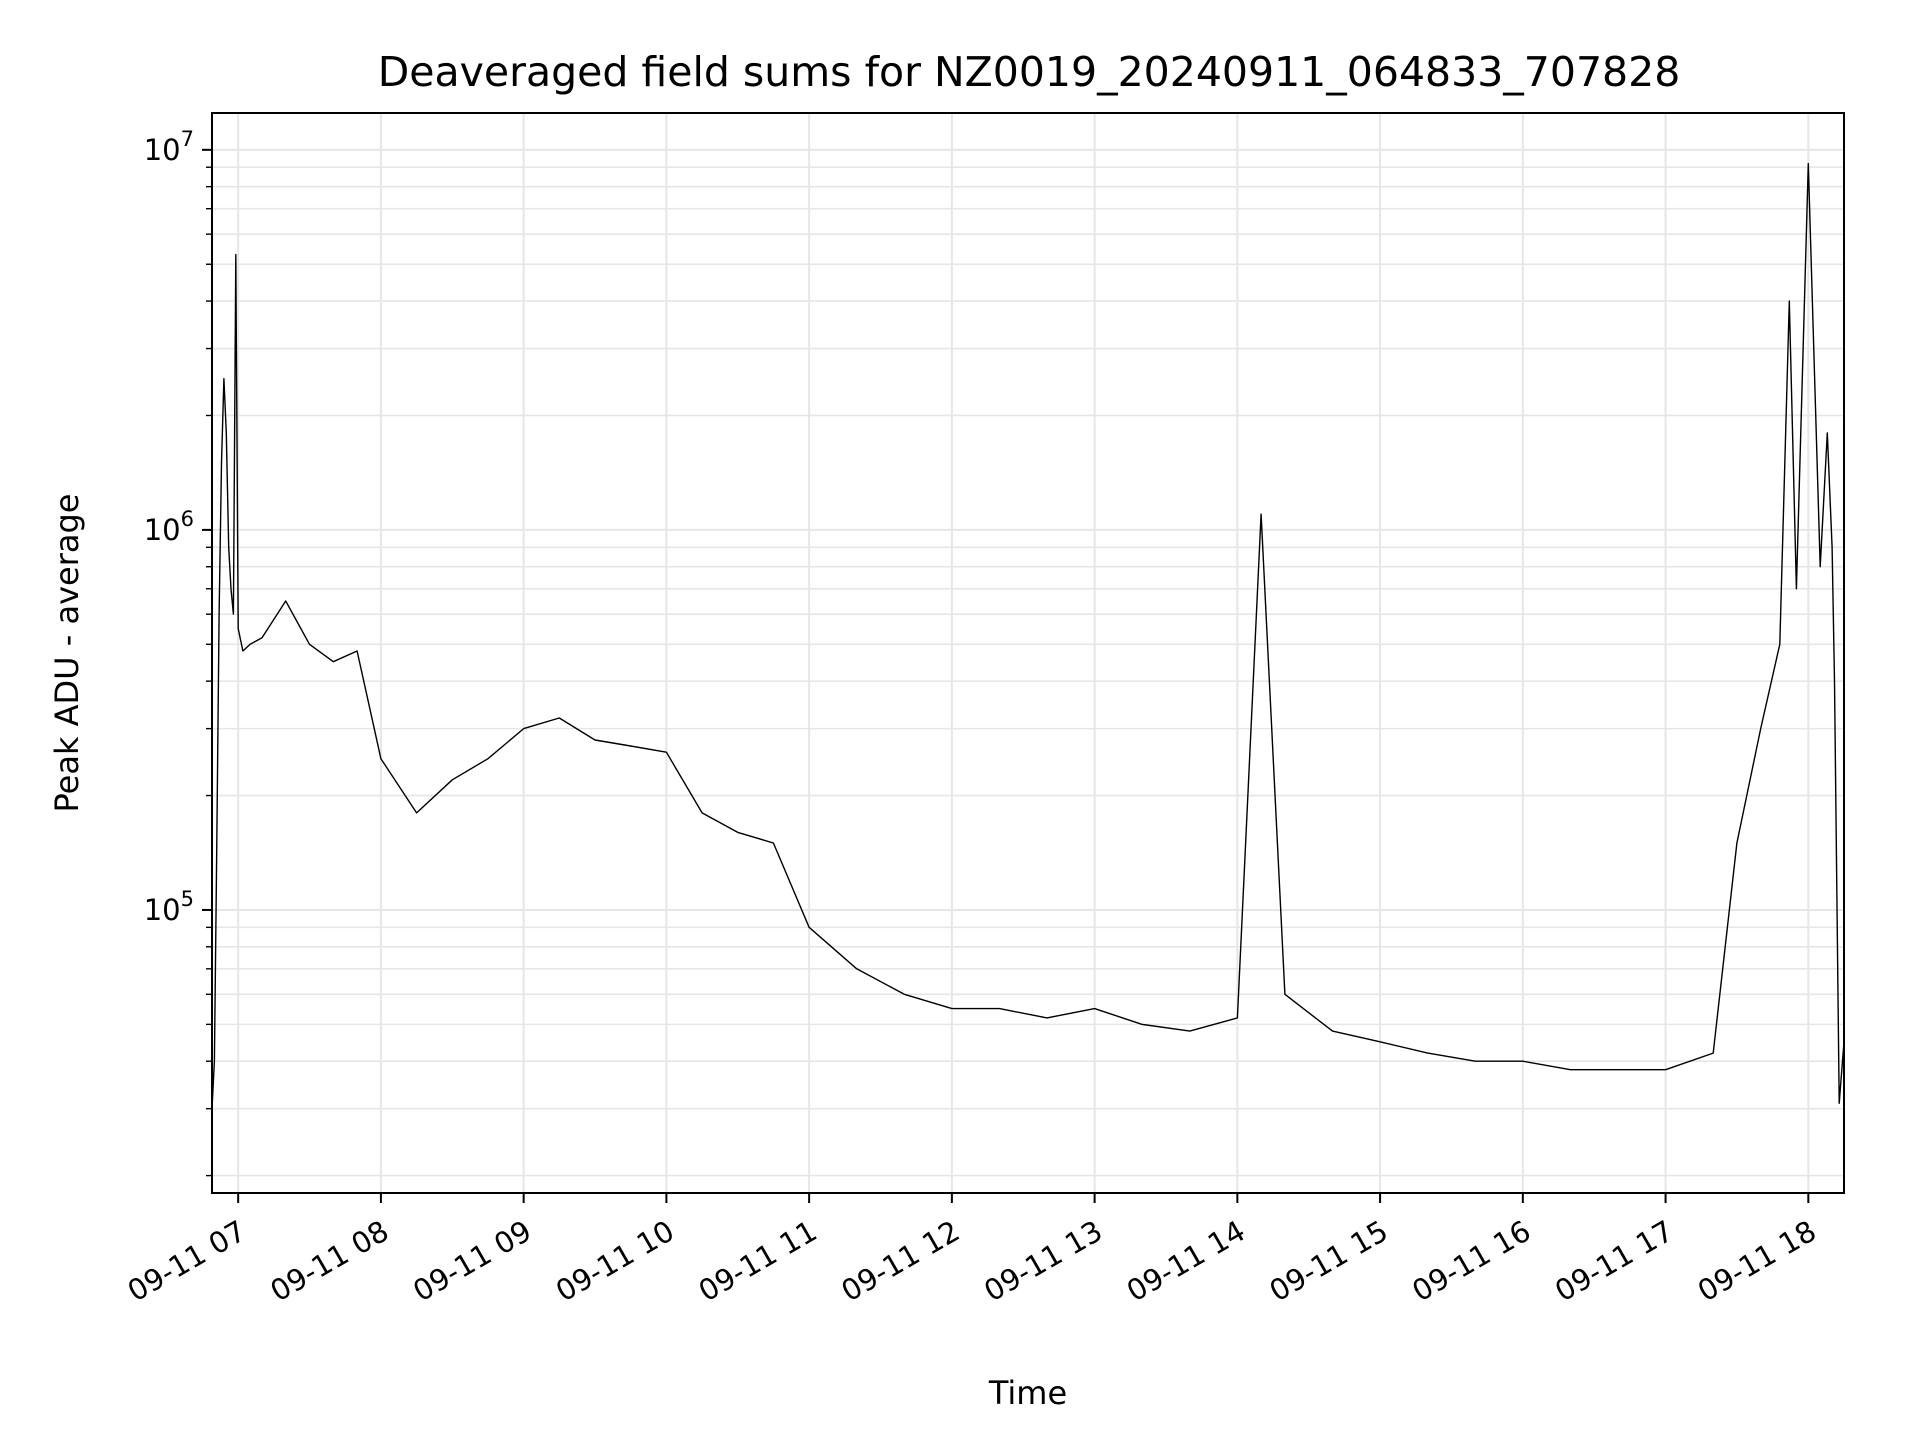 This screenshot has width=1920, height=1440. Describe the element at coordinates (1329, 1261) in the screenshot. I see `x-tick-label: 09-11 15` at that location.